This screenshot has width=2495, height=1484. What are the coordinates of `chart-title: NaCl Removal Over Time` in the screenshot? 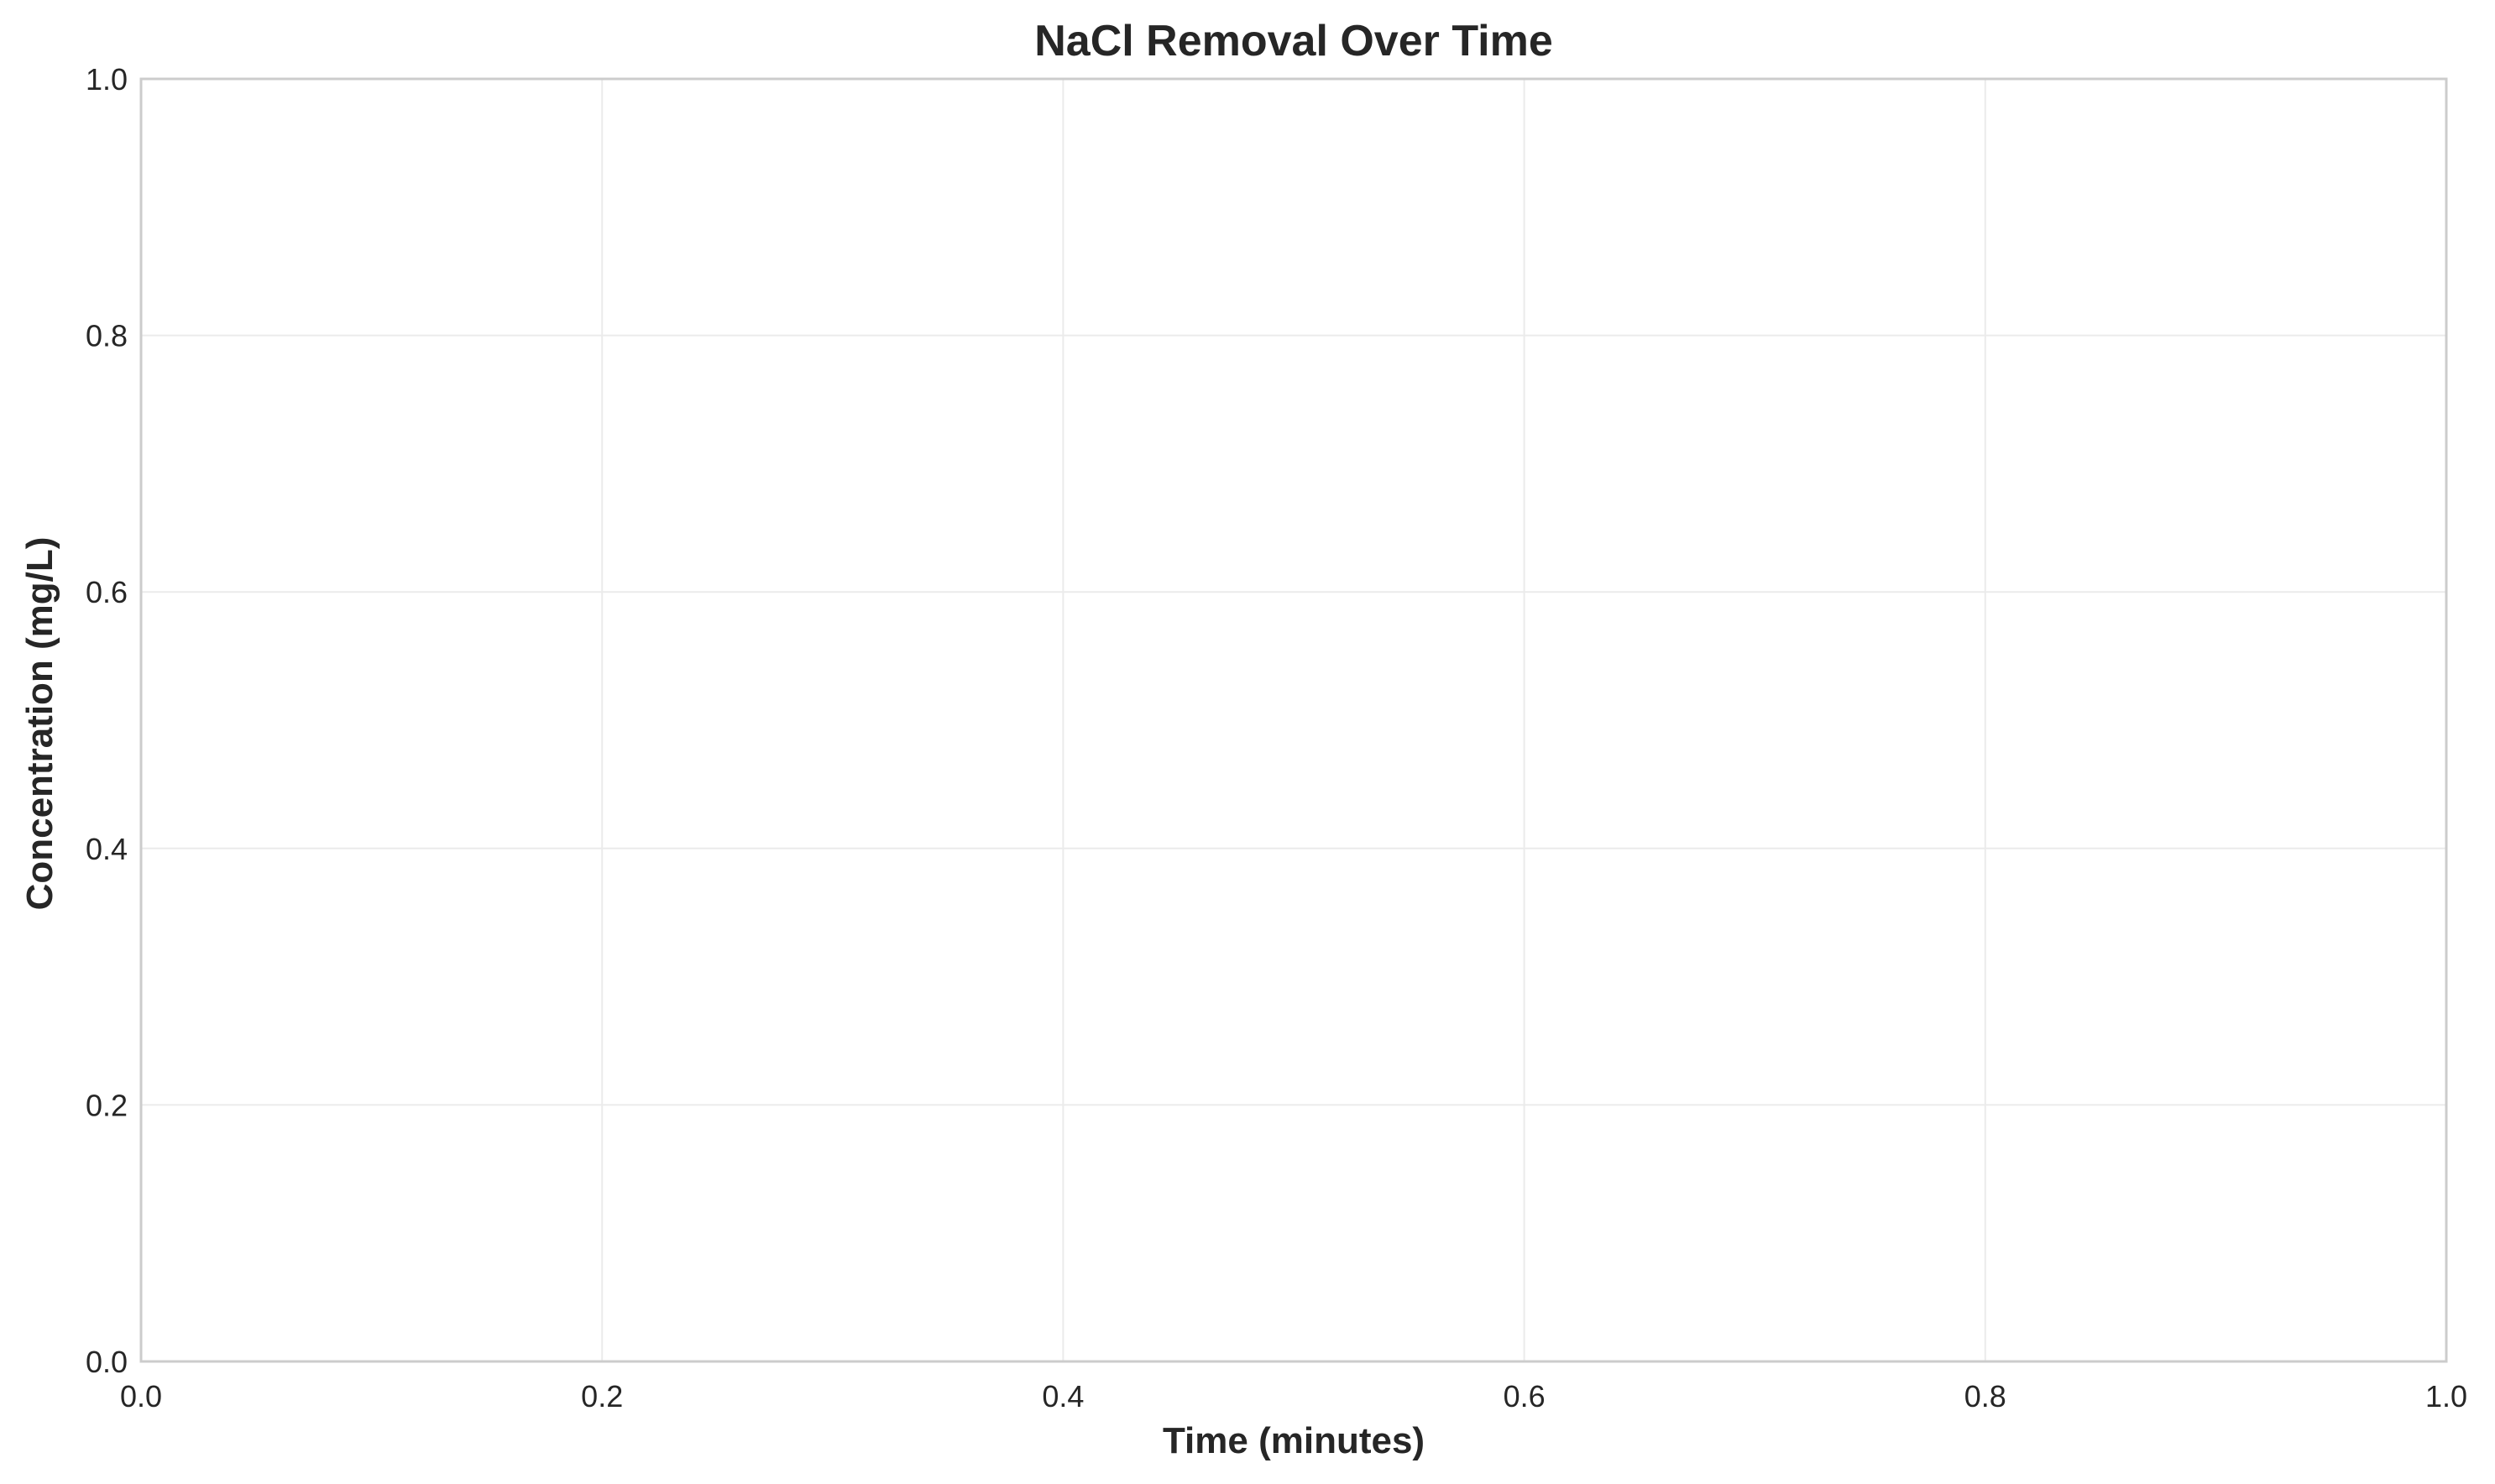 It's located at (1293, 41).